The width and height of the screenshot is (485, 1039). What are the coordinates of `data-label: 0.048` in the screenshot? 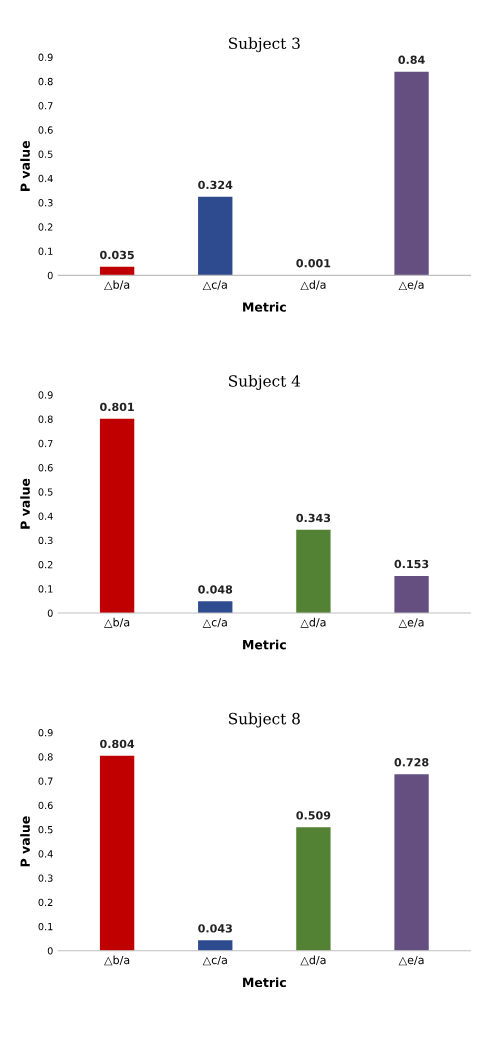 It's located at (215, 589).